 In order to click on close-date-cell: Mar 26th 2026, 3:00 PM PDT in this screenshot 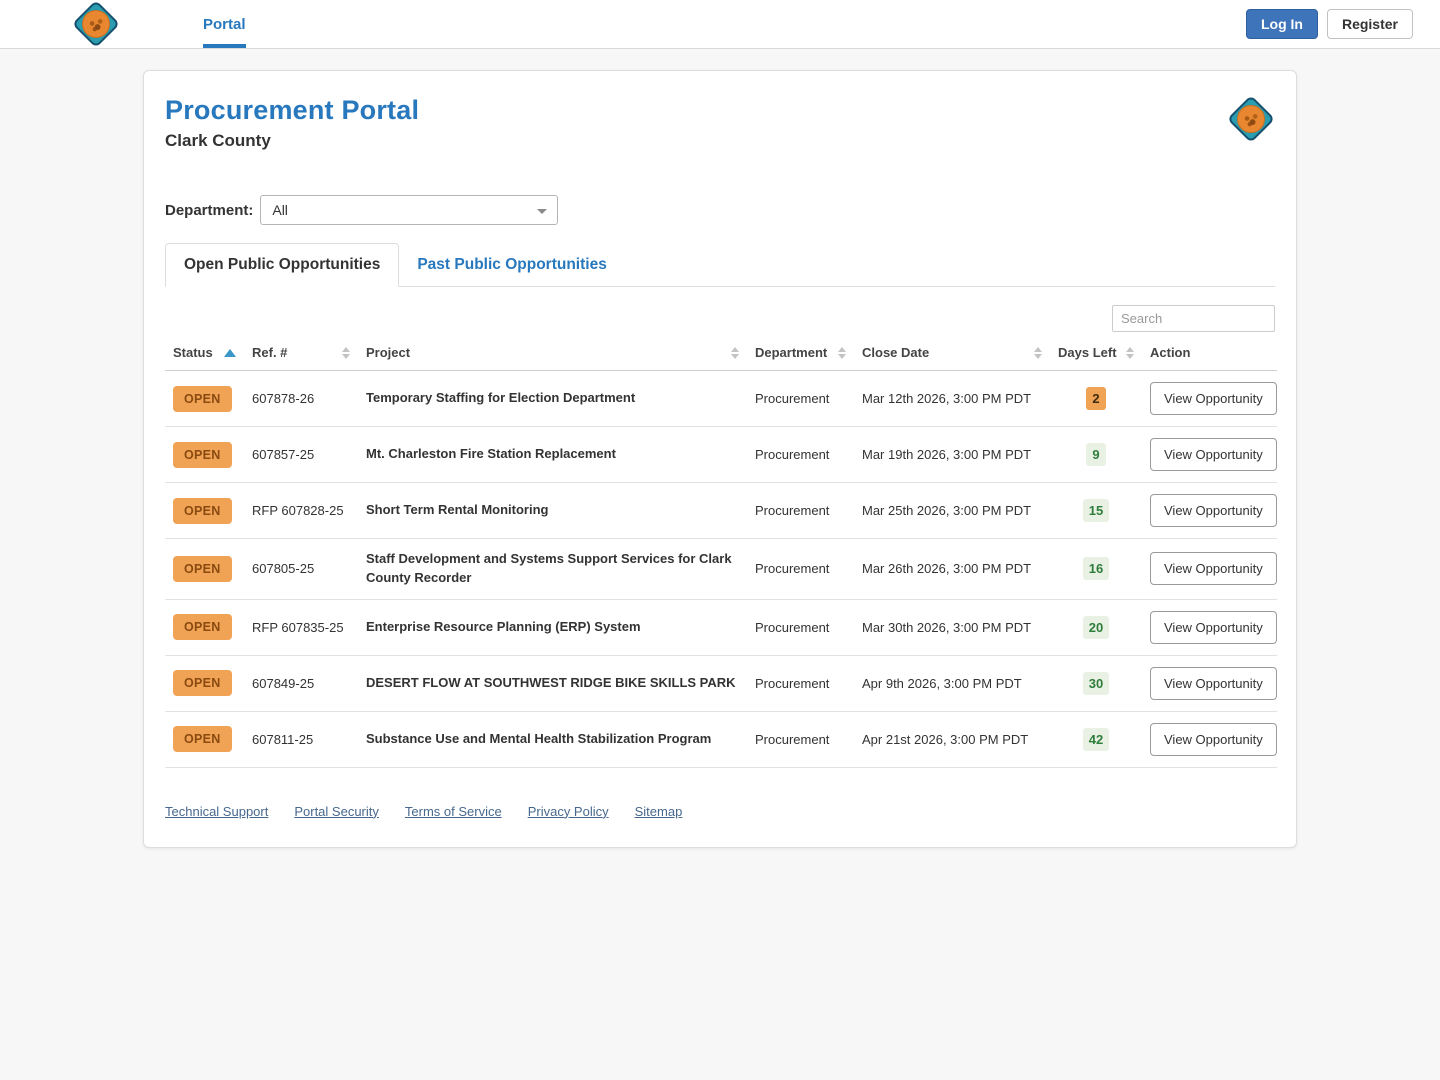, I will do `click(952, 569)`.